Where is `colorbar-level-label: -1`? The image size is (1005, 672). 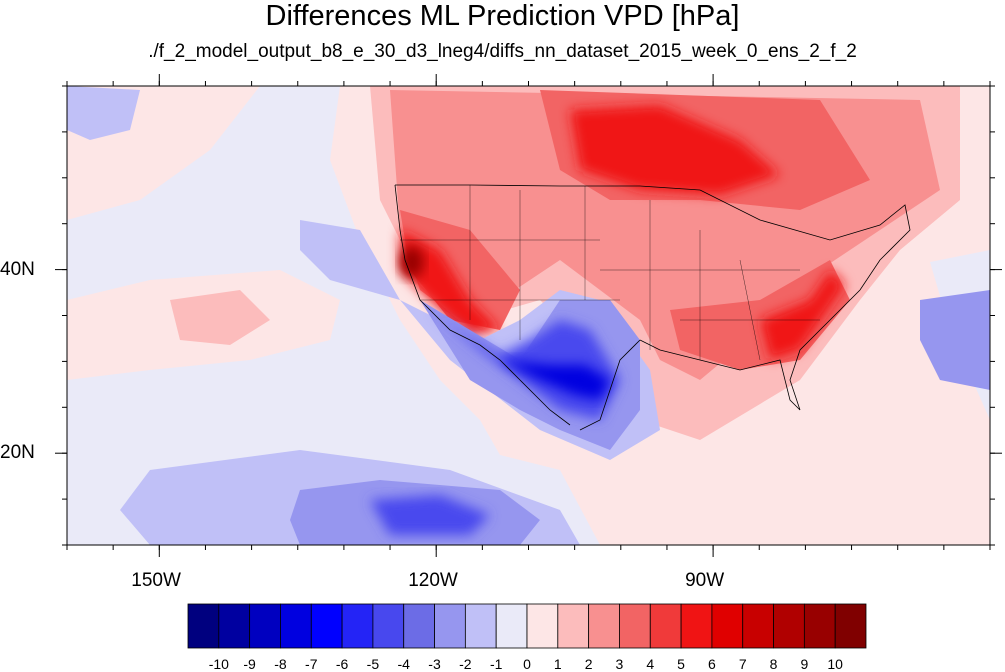
colorbar-level-label: -1 is located at coordinates (496, 664).